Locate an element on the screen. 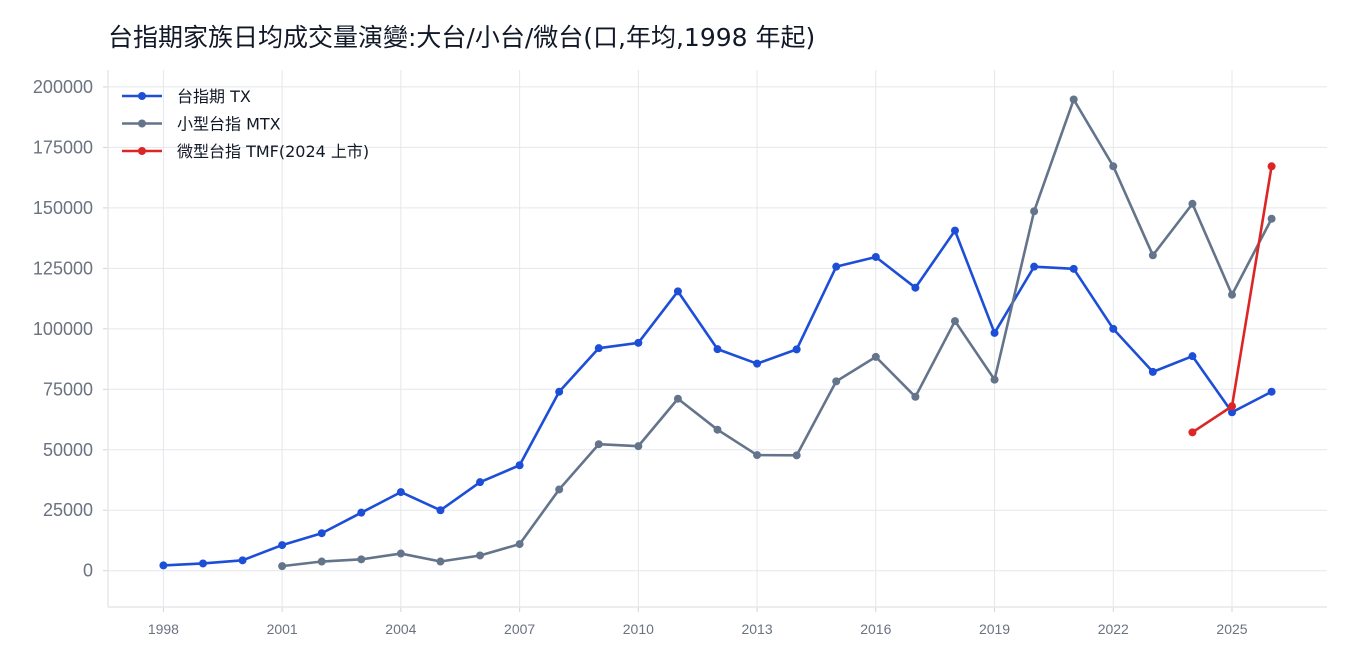 This screenshot has height=660, width=1350. x-tick-label: 2013 is located at coordinates (756, 629).